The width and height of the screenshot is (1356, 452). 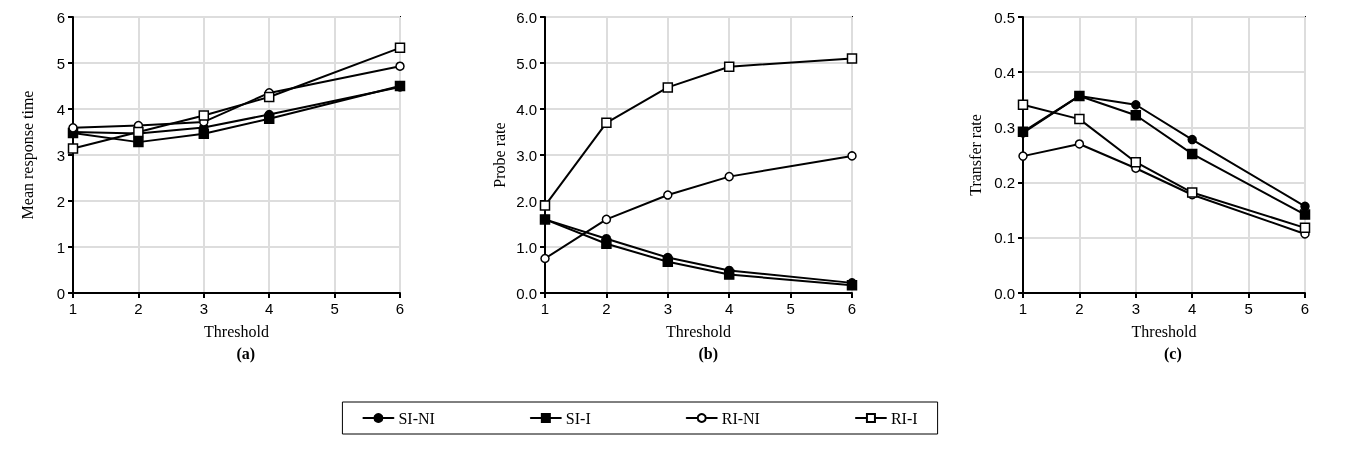 What do you see at coordinates (526, 155) in the screenshot?
I see `y-tick-label: 3.0` at bounding box center [526, 155].